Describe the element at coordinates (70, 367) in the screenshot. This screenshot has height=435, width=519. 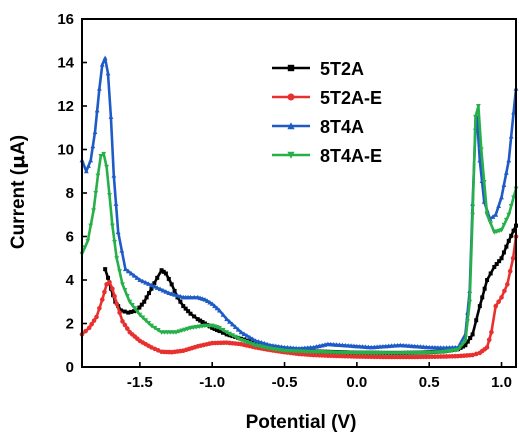
I see `y-tick-label: 0` at that location.